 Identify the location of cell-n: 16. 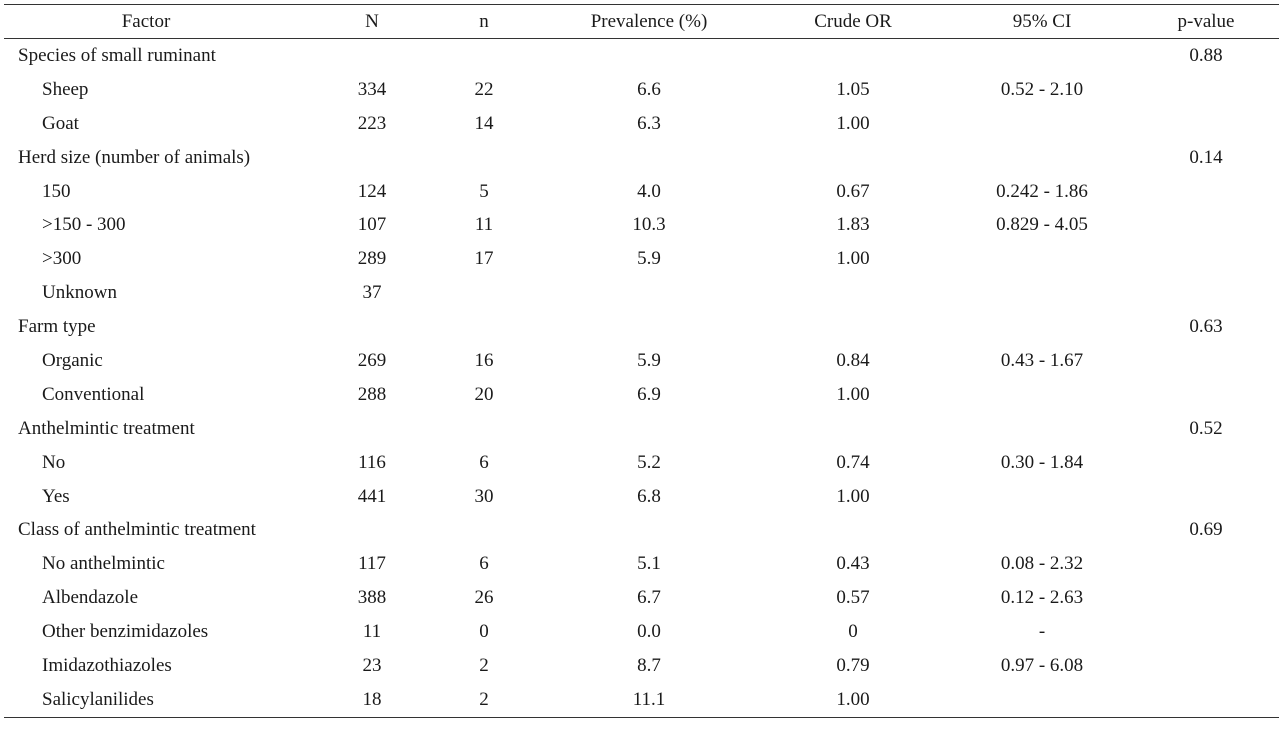
(484, 360).